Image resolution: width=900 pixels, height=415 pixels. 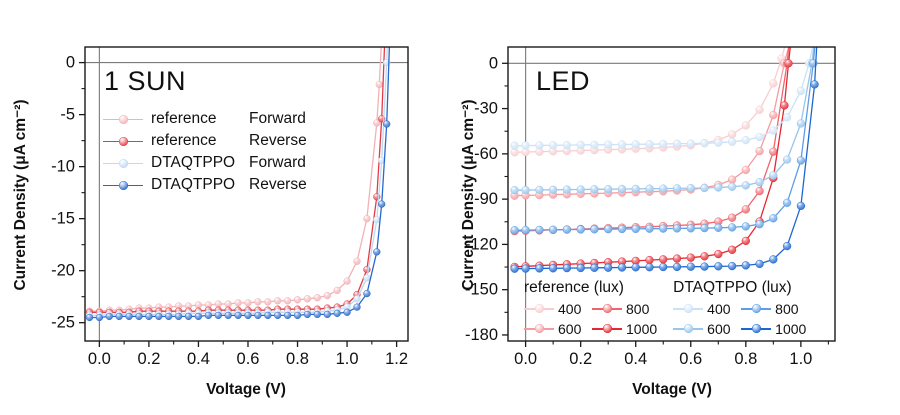 What do you see at coordinates (590, 308) in the screenshot?
I see `legend-group-reference: reference (lux) 400 800 600` at bounding box center [590, 308].